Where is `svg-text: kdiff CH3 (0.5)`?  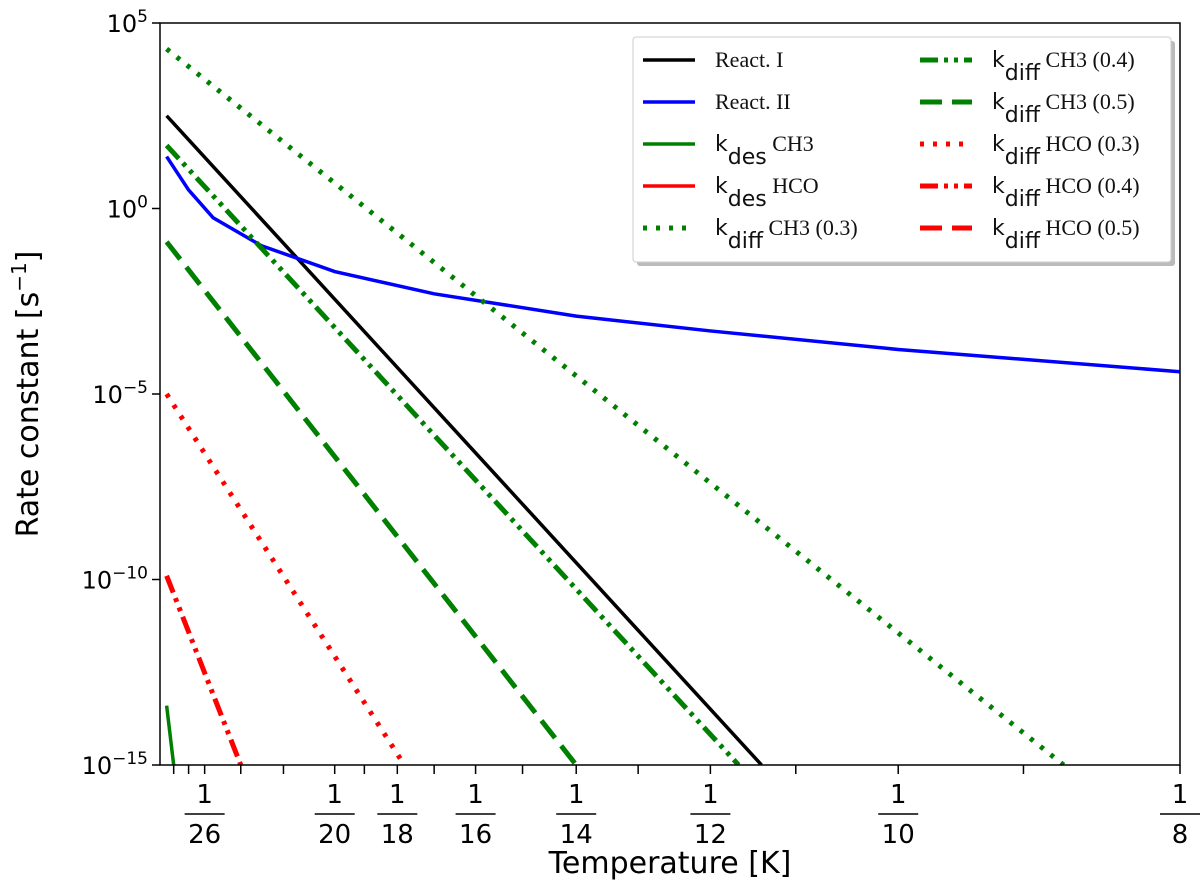
svg-text: kdiff CH3 (0.5) is located at coordinates (1063, 108).